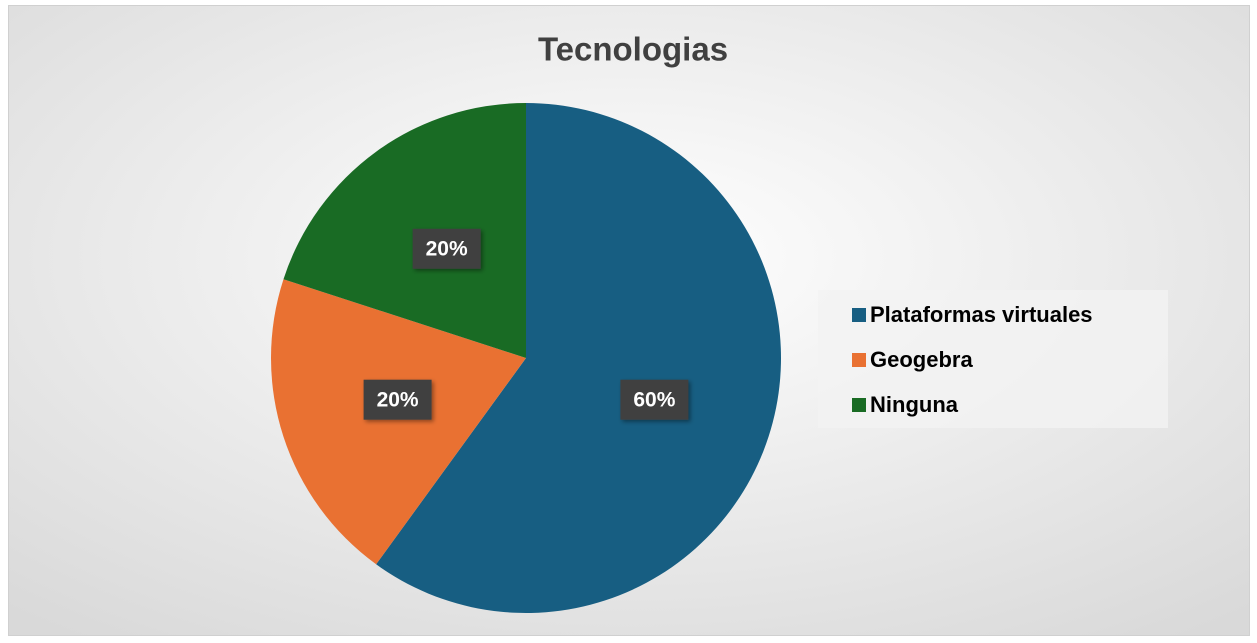 Image resolution: width=1257 pixels, height=643 pixels. I want to click on legend-label: Ninguna, so click(914, 404).